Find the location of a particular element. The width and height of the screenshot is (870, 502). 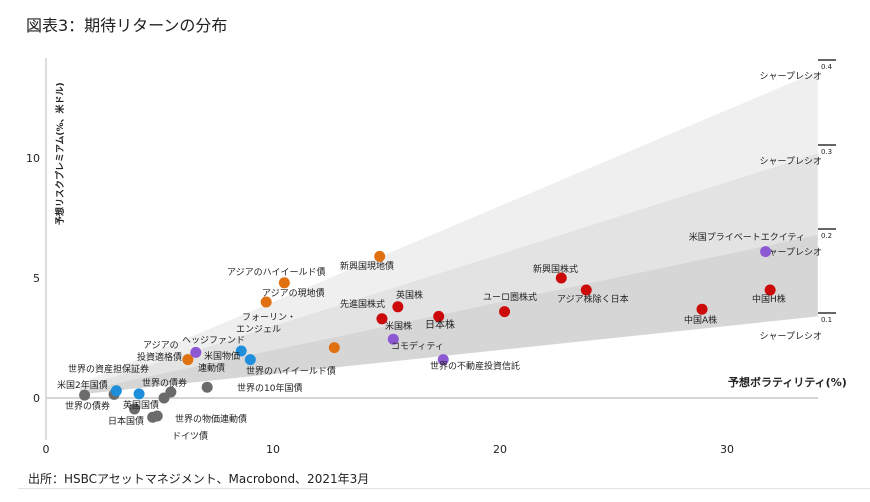

source-note: 出所：HSBCアセットマネジメント、Macrobond、2021年3月 is located at coordinates (199, 479).